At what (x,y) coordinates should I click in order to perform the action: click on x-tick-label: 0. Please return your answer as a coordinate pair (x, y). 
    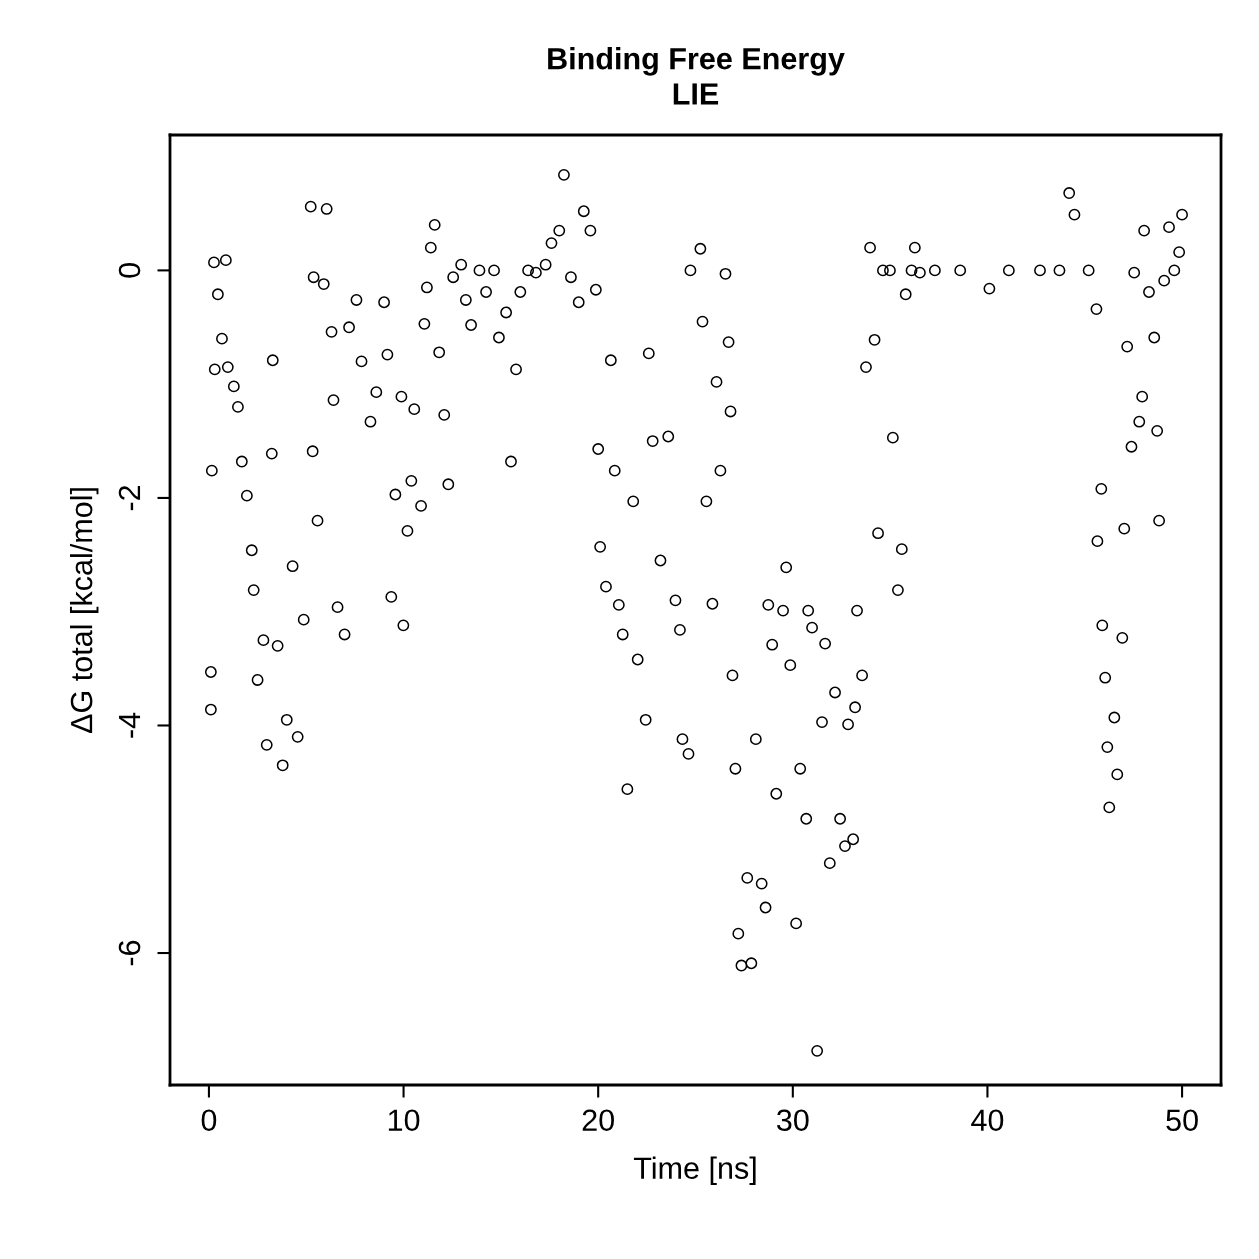
    Looking at the image, I should click on (209, 1120).